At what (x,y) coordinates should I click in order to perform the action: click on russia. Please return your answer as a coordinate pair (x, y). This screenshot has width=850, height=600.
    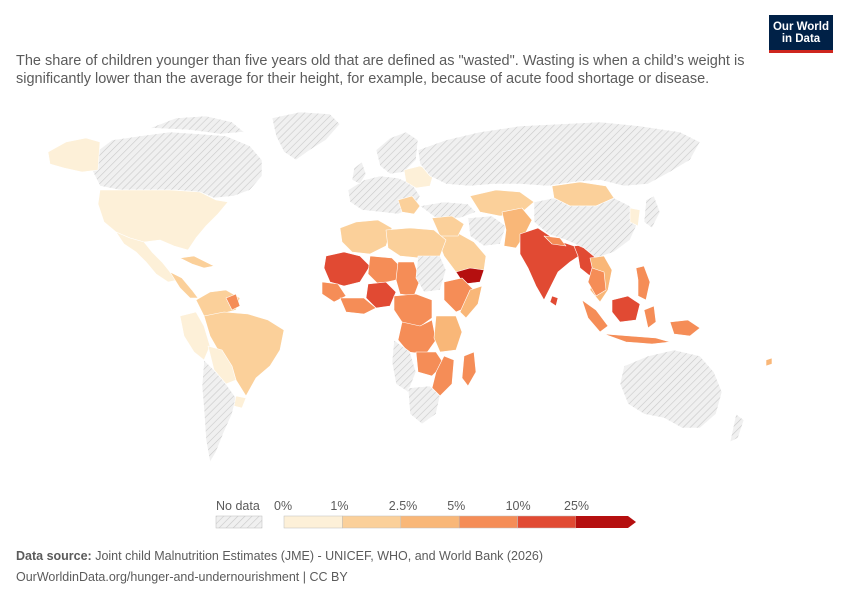
    Looking at the image, I should click on (559, 154).